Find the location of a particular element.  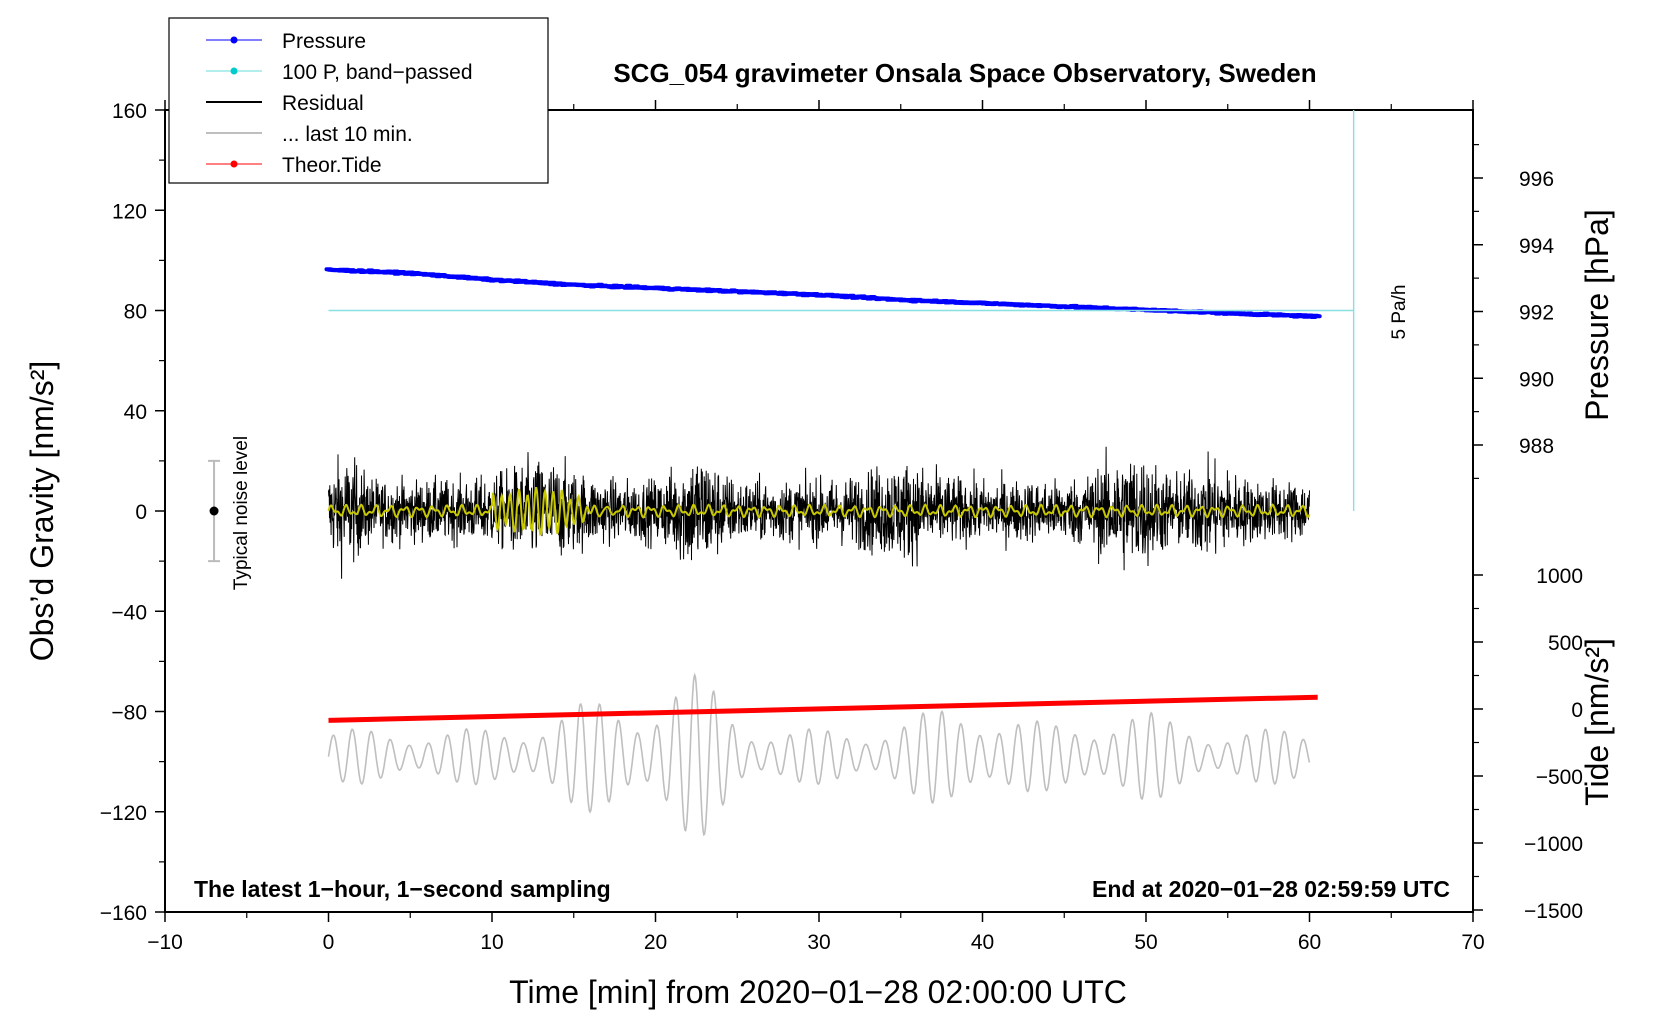

legend-entry-tide: Theor.Tide is located at coordinates (294, 165).